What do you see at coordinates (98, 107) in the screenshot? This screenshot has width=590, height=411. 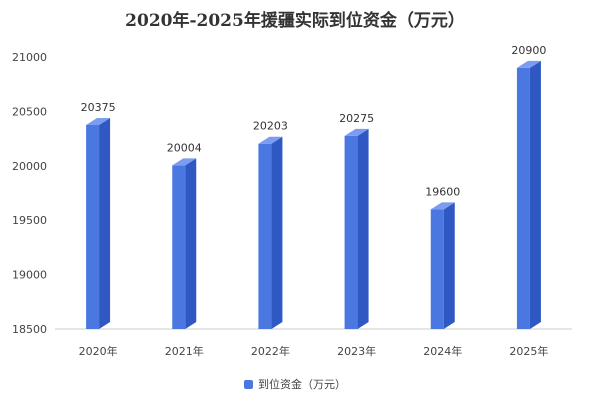 I see `data-label: 20375` at bounding box center [98, 107].